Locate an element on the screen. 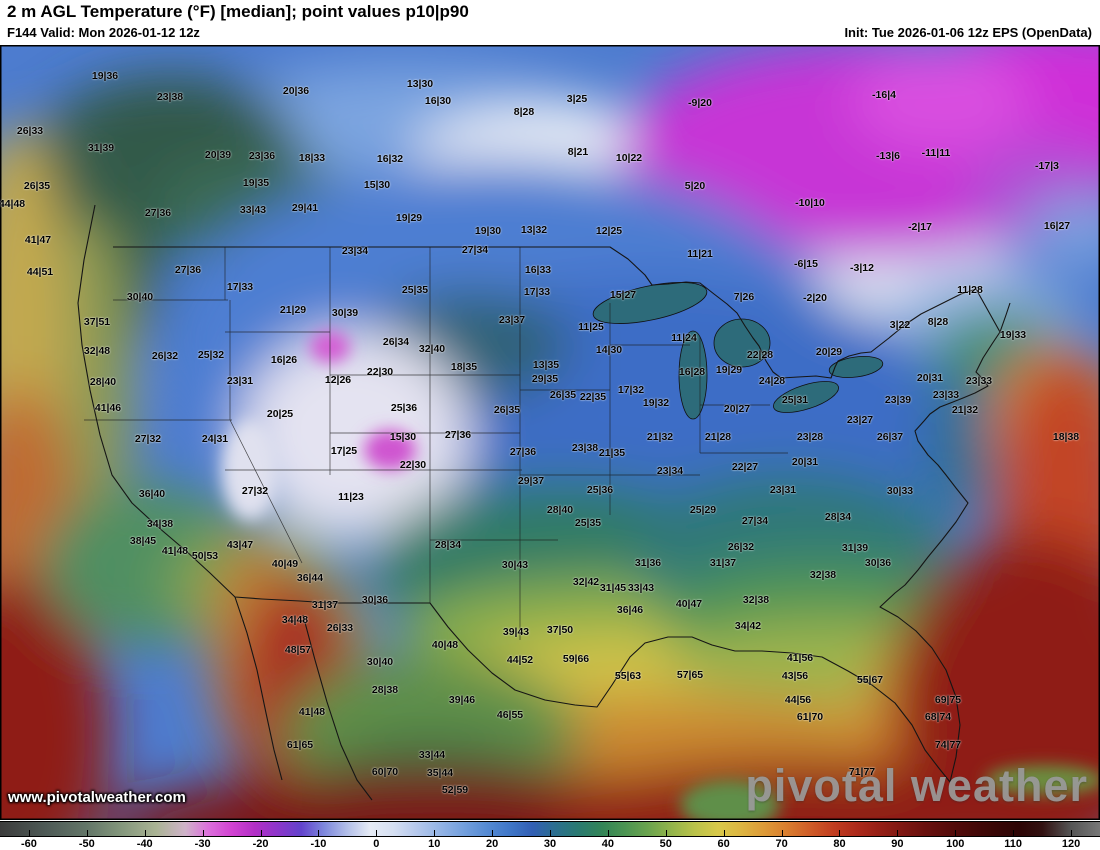 Image resolution: width=1100 pixels, height=850 pixels. pivotal-weather-logo: pivotal weather is located at coordinates (916, 785).